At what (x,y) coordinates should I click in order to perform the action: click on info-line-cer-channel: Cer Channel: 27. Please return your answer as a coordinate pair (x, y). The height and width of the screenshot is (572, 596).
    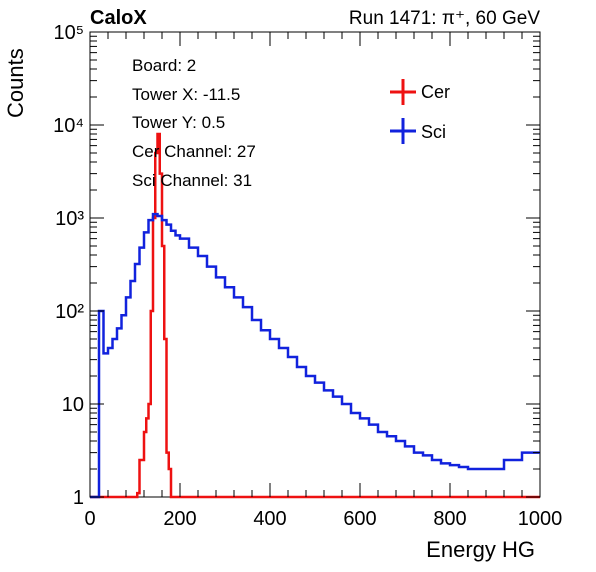
    Looking at the image, I should click on (194, 151).